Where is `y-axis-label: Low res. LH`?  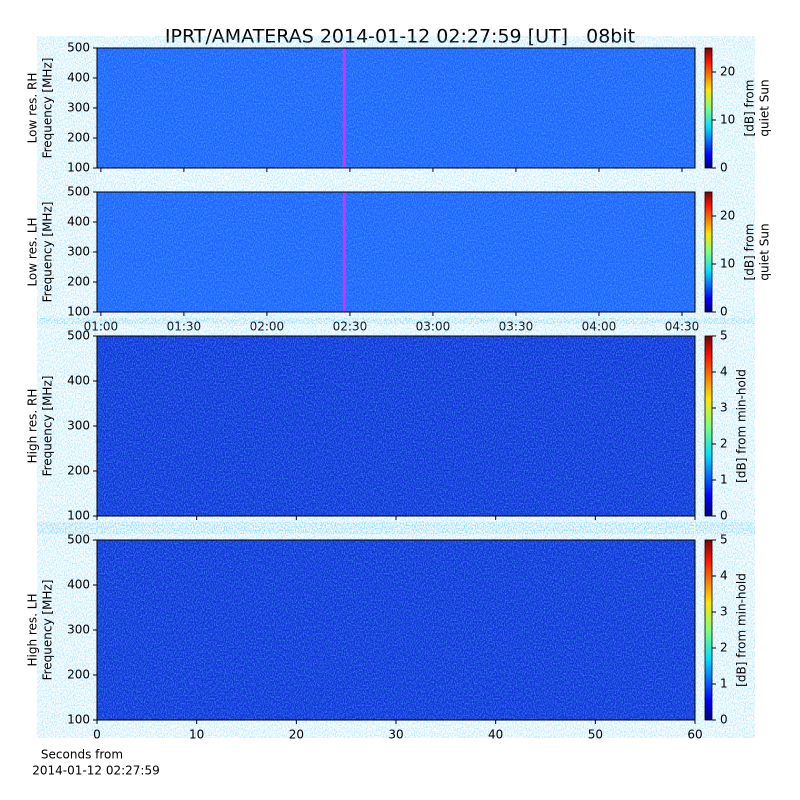
y-axis-label: Low res. LH is located at coordinates (33, 251).